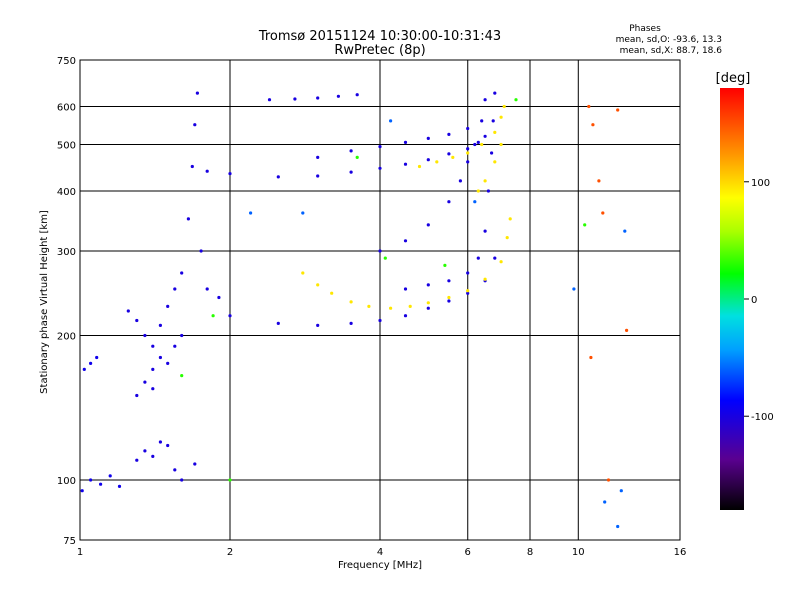 The width and height of the screenshot is (800, 600). What do you see at coordinates (230, 552) in the screenshot?
I see `x-tick-label: 2` at bounding box center [230, 552].